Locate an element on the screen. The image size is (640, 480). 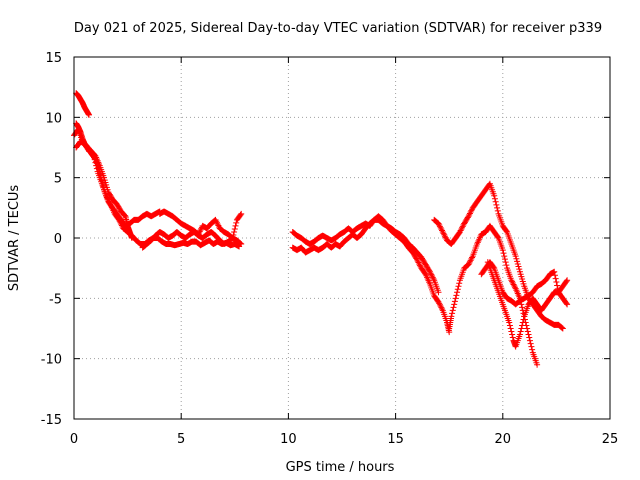
y-tick-label: -5 is located at coordinates (55, 299).